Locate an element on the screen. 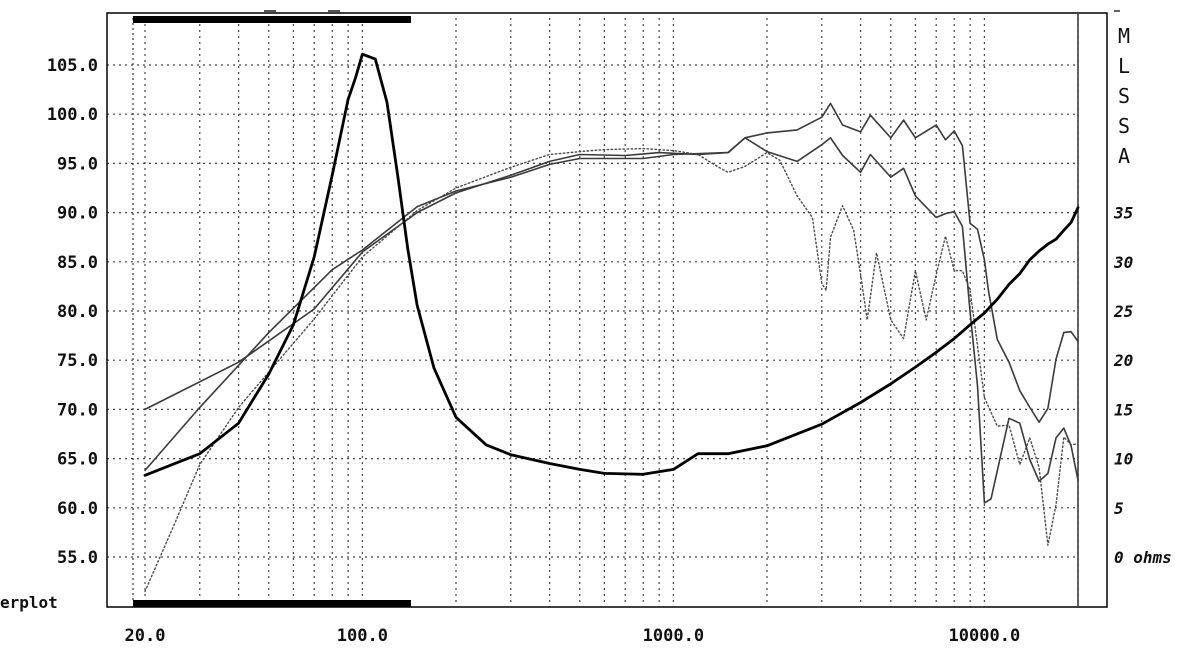 The image size is (1200, 652). y-tick-label: 85.0 is located at coordinates (77, 263).